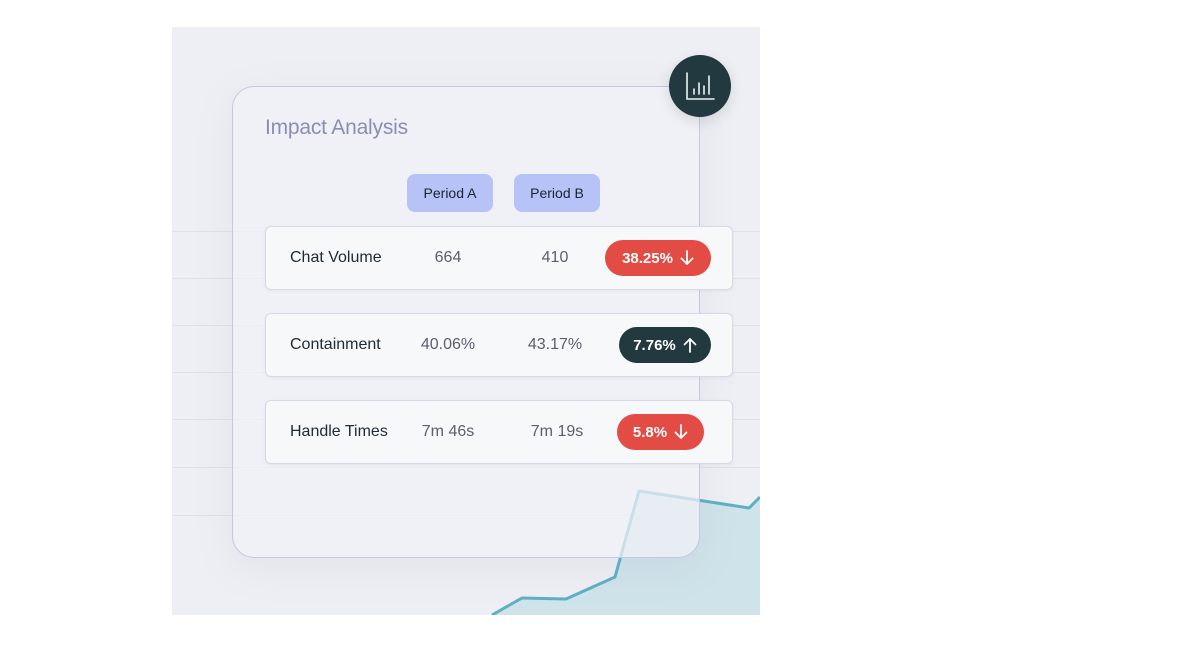 The width and height of the screenshot is (1180, 664). What do you see at coordinates (448, 257) in the screenshot?
I see `period-a-value: 664` at bounding box center [448, 257].